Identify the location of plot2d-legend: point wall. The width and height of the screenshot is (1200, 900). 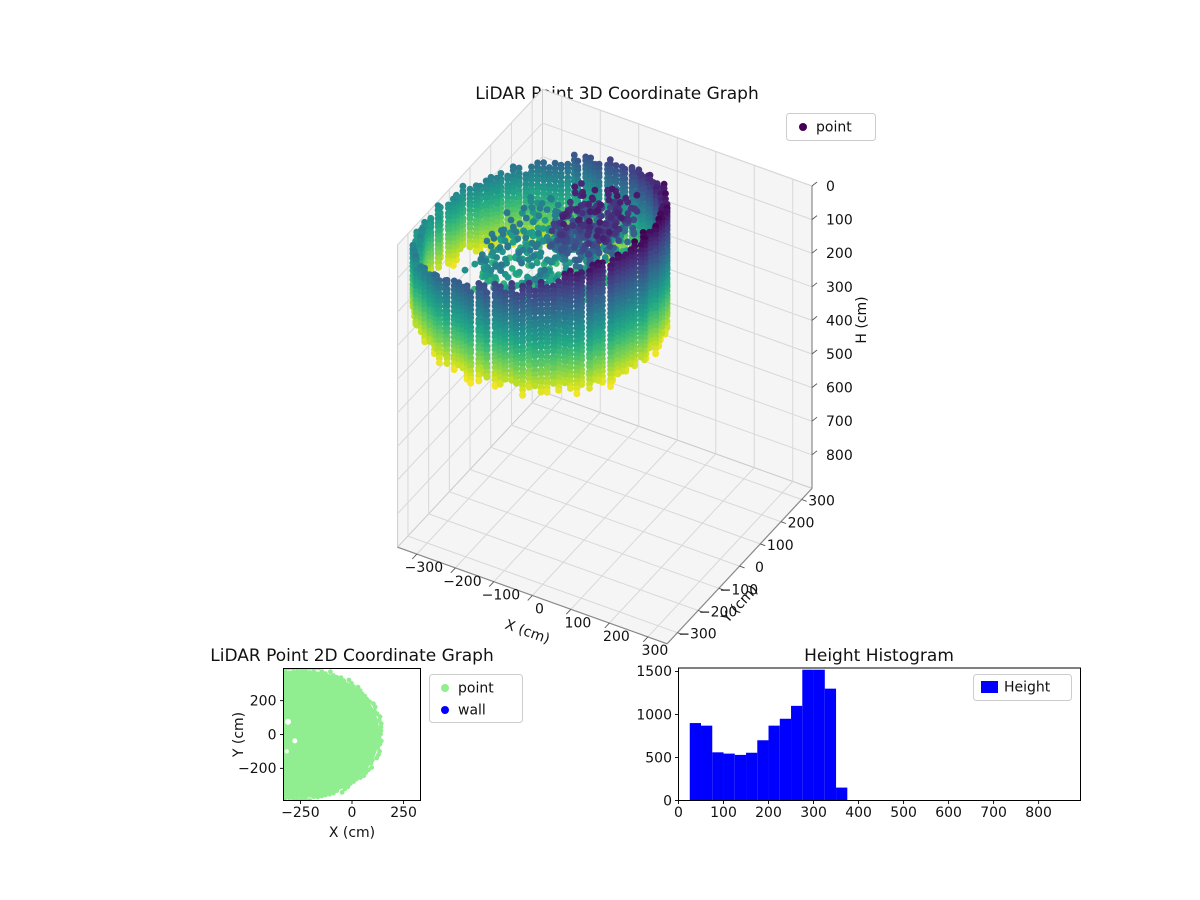
(476, 698).